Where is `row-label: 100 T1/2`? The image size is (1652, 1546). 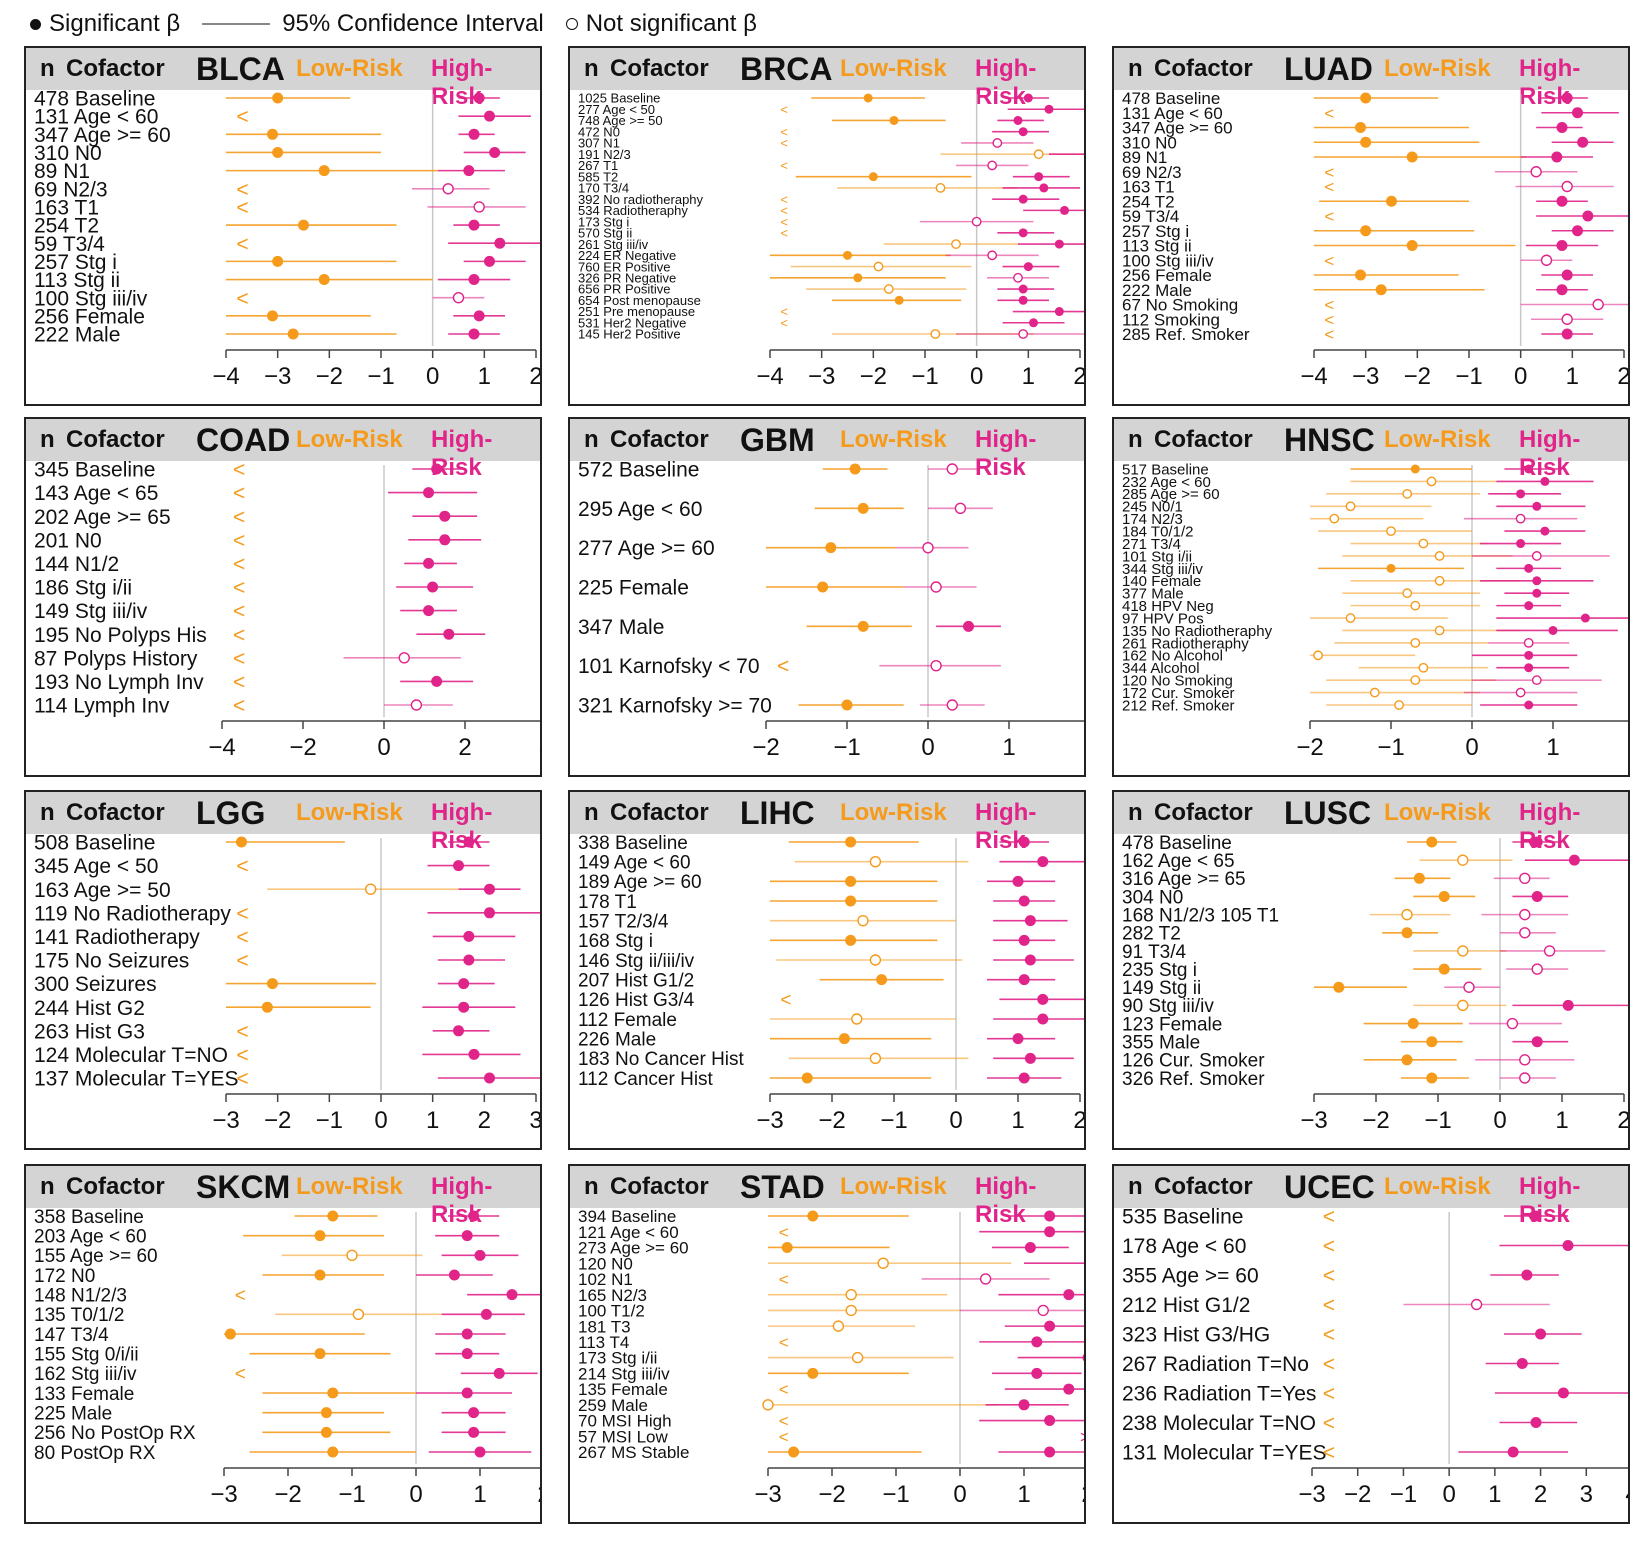 row-label: 100 T1/2 is located at coordinates (611, 1311).